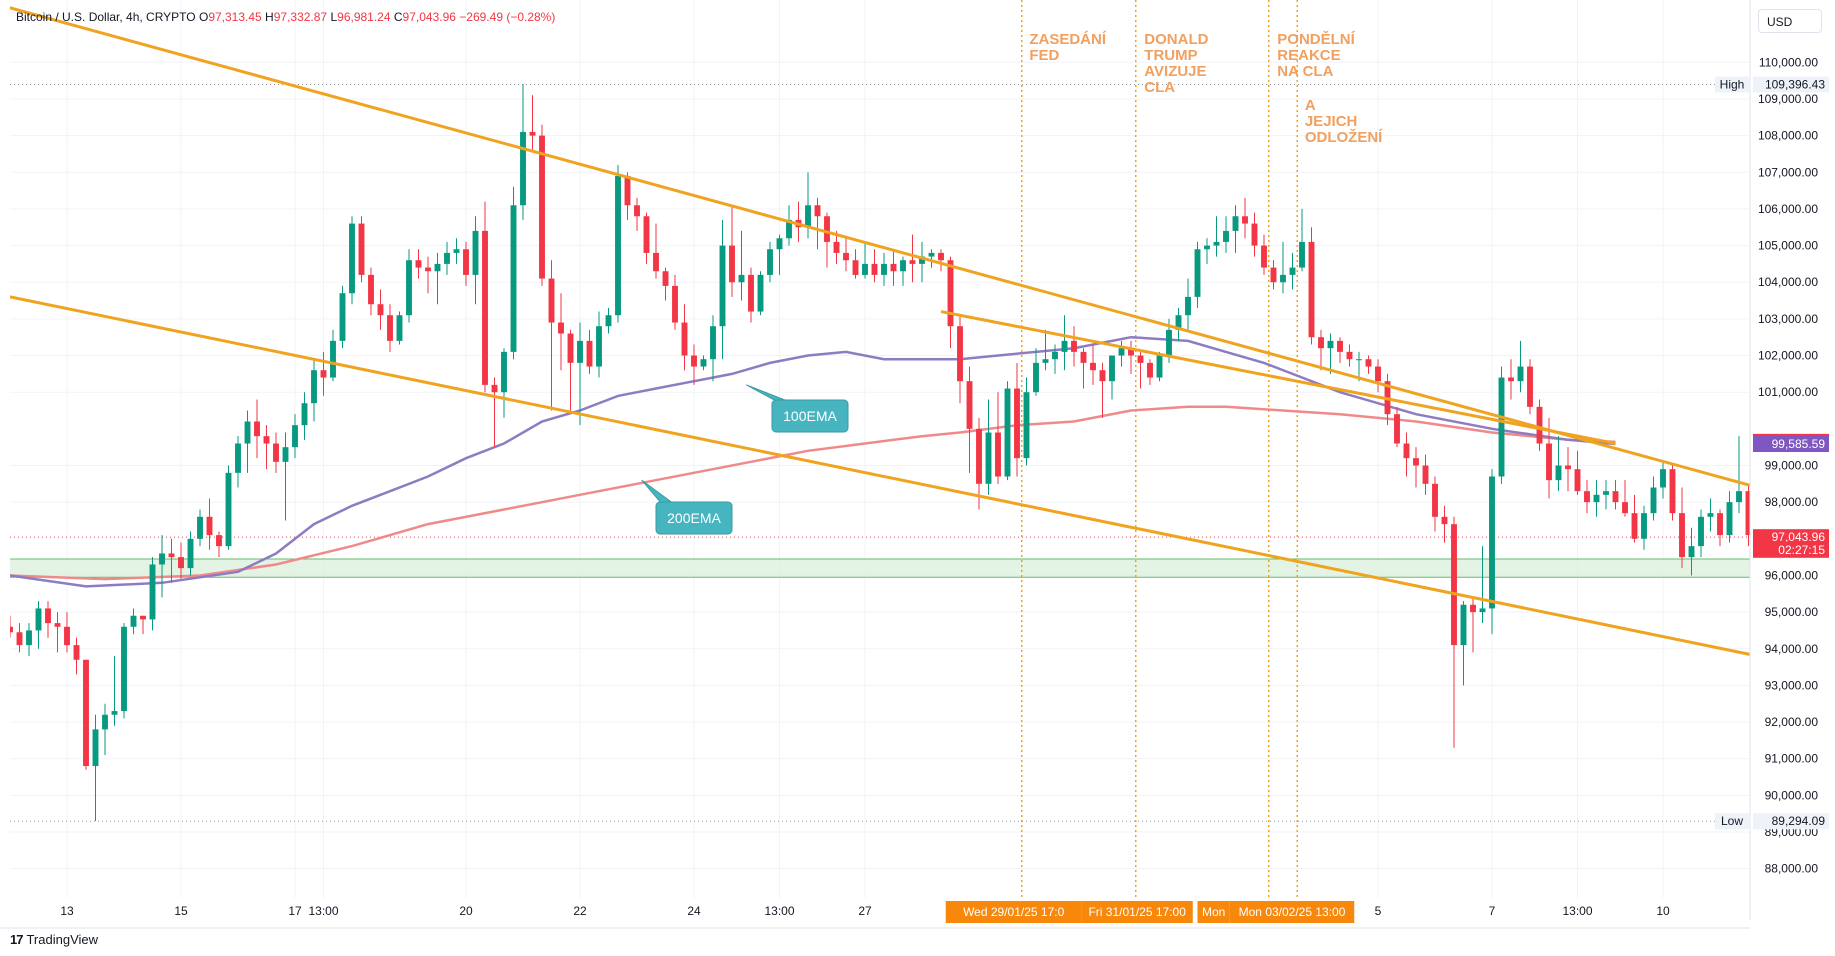 The width and height of the screenshot is (1835, 956). Describe the element at coordinates (398, 17) in the screenshot. I see `close-label: C` at that location.